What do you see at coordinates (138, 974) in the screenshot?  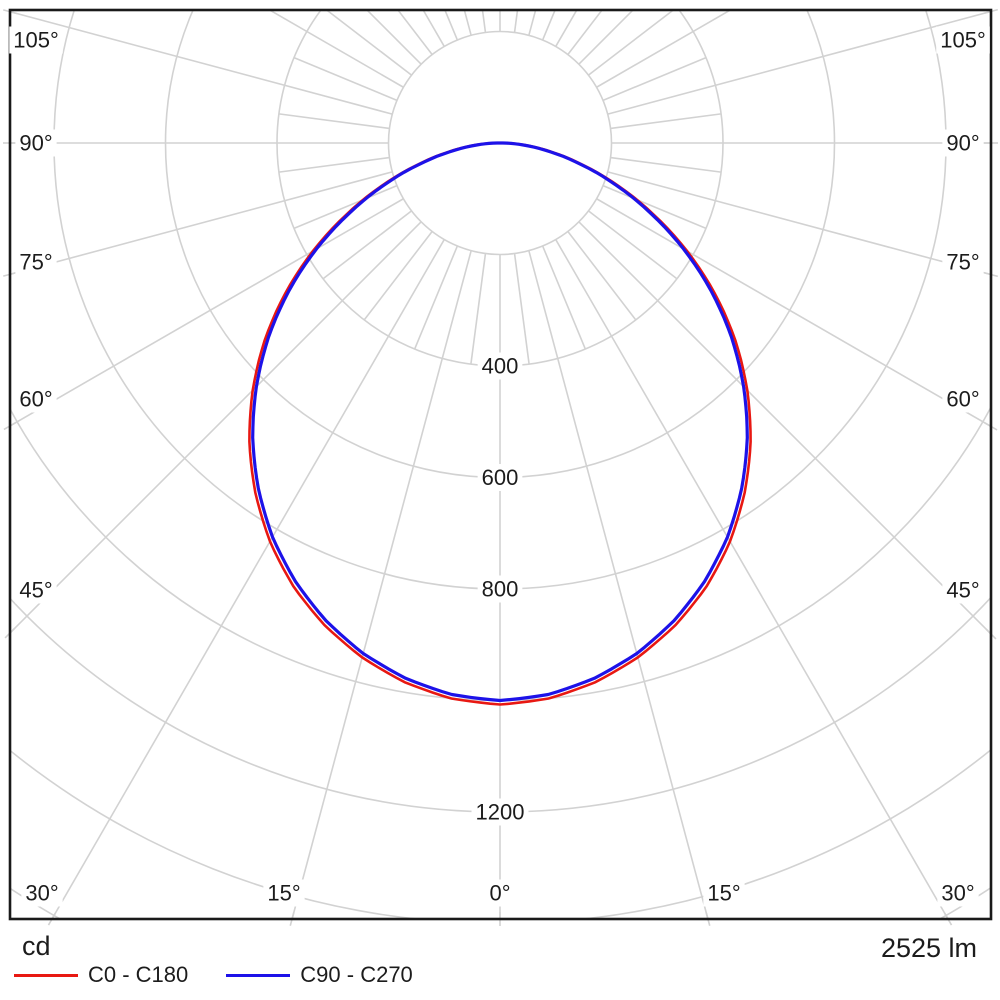 I see `c0-c180-label: C0 - C180` at bounding box center [138, 974].